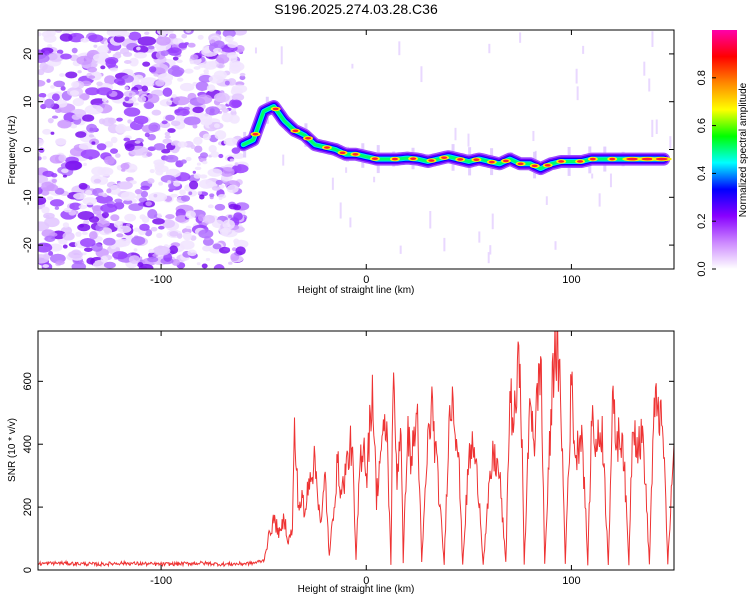  Describe the element at coordinates (12, 450) in the screenshot. I see `snr-y-axis-title: SNR (10 * v/v)` at that location.